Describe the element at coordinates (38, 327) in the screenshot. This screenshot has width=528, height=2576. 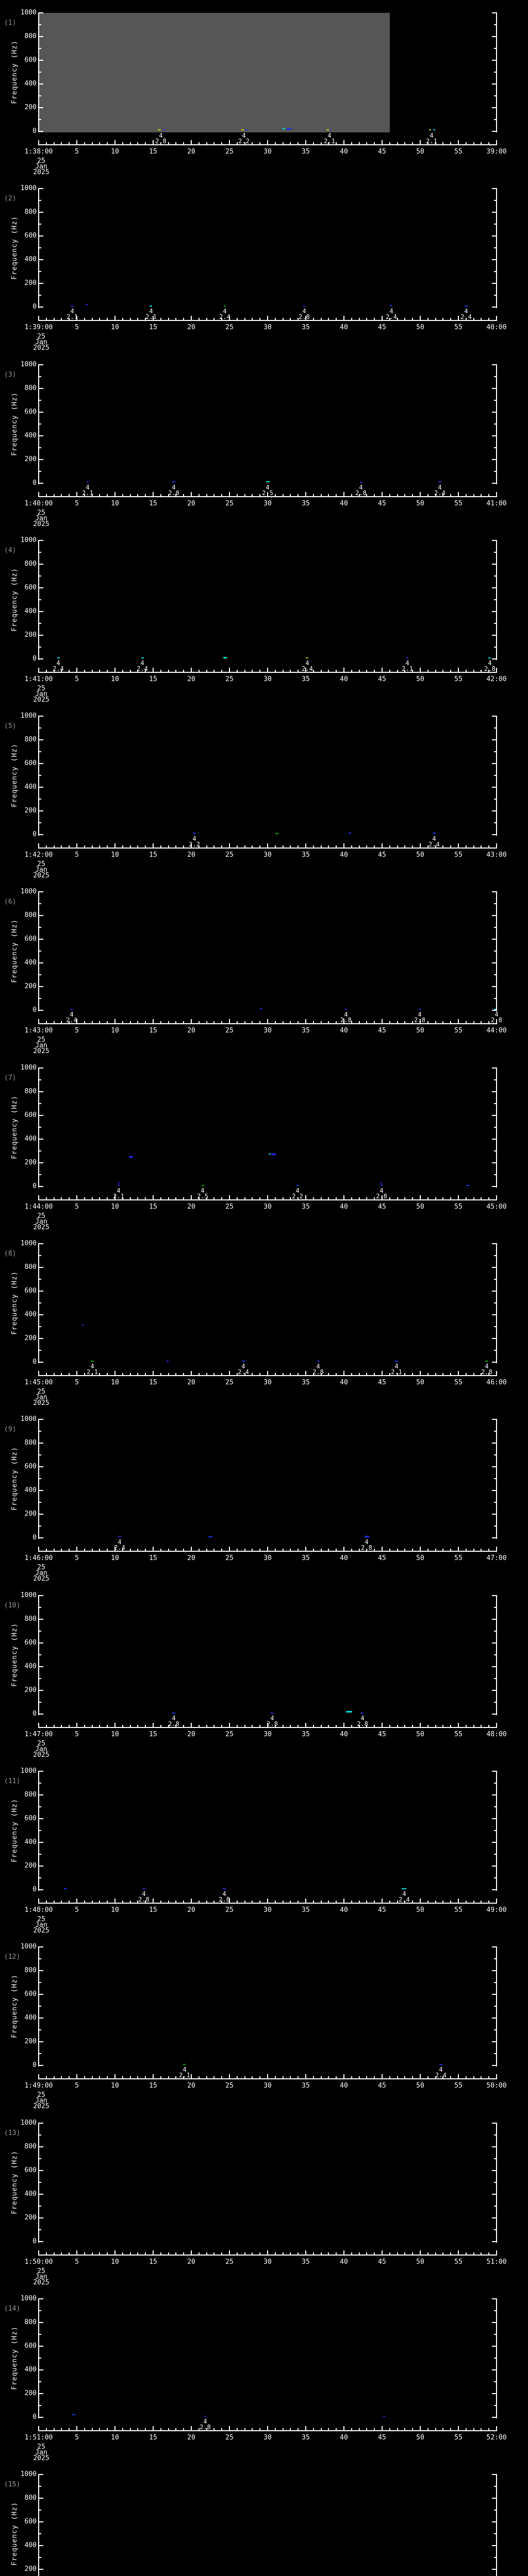
I see `time-start-label: 1:39:00` at that location.